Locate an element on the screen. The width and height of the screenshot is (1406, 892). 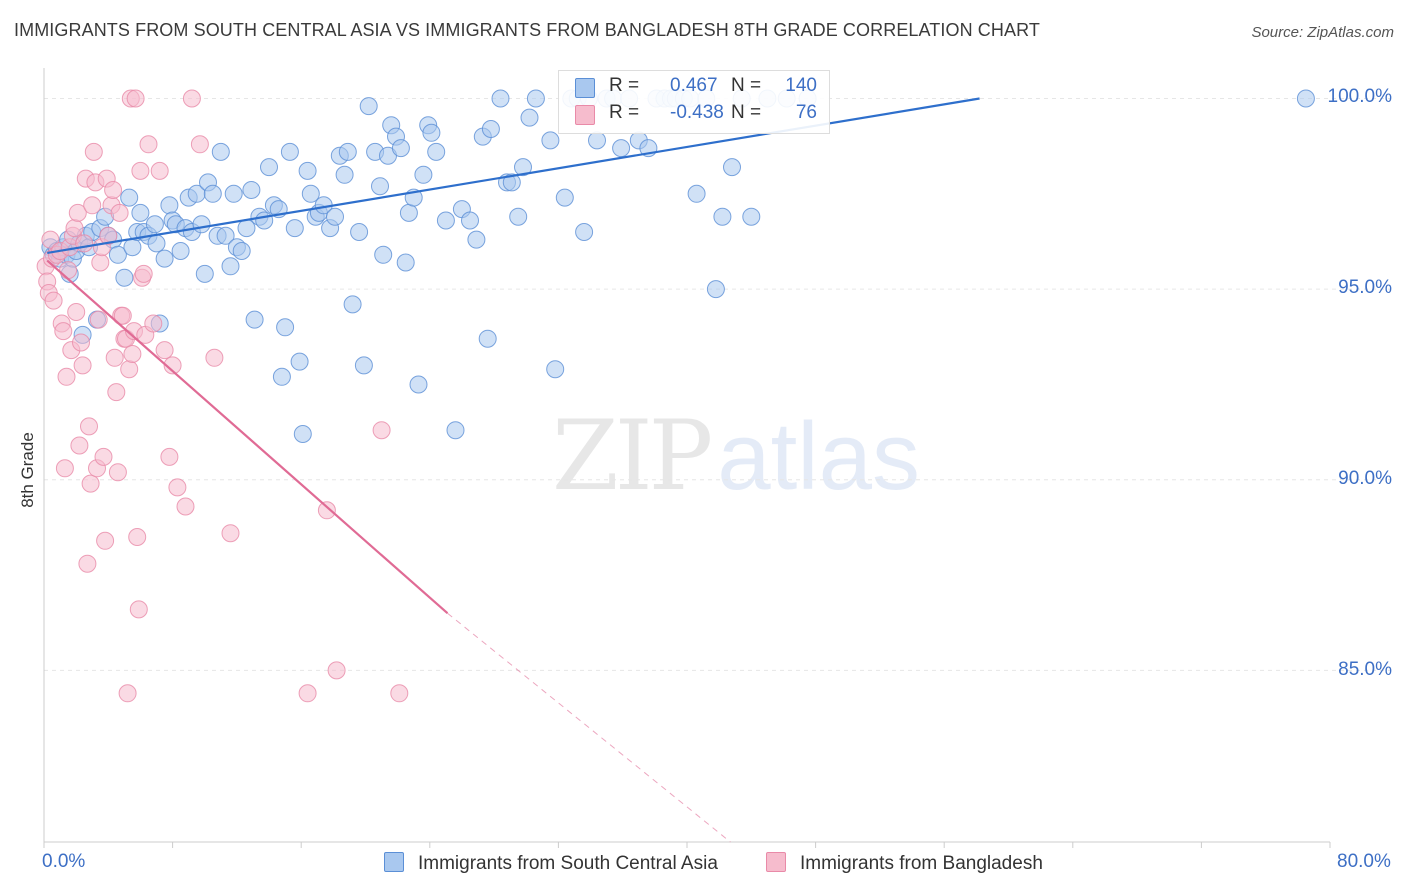
y-axis-label: 8th Grade is located at coordinates (27, 470).